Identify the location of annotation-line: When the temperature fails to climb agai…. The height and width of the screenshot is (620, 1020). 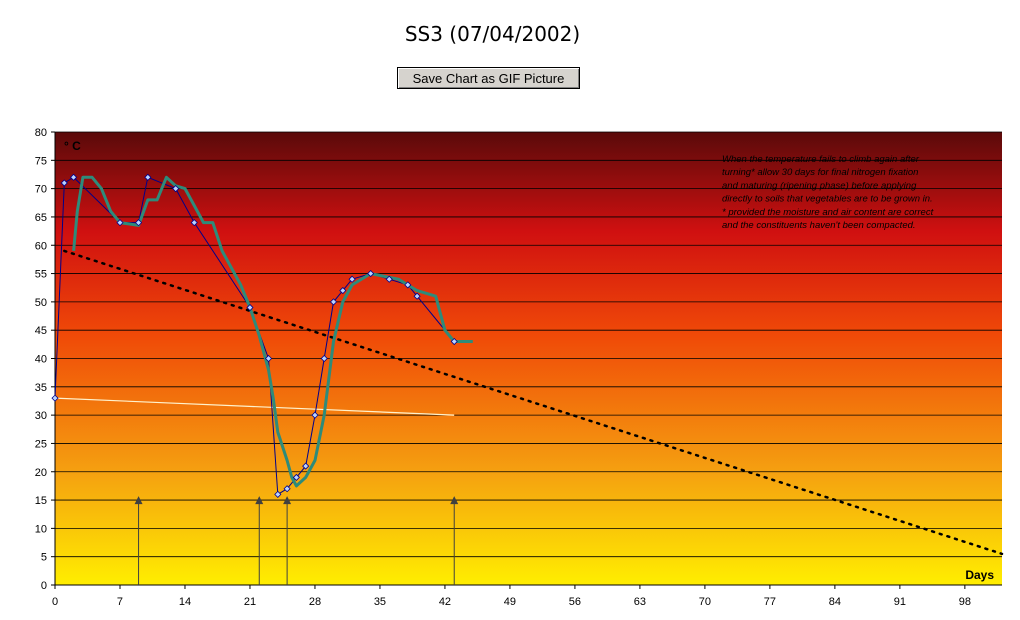
(821, 159).